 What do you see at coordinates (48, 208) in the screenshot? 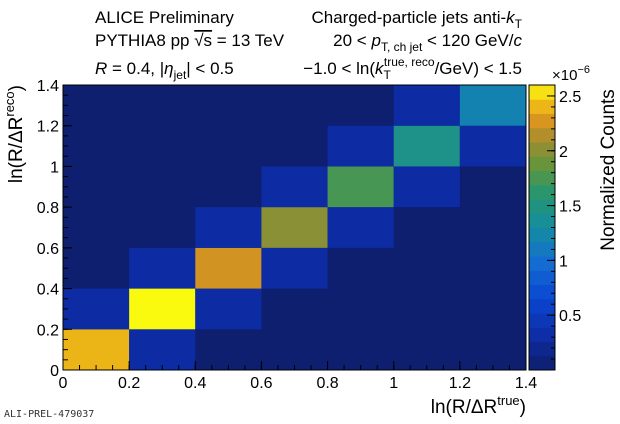
I see `y-tick-label: 0.8` at bounding box center [48, 208].